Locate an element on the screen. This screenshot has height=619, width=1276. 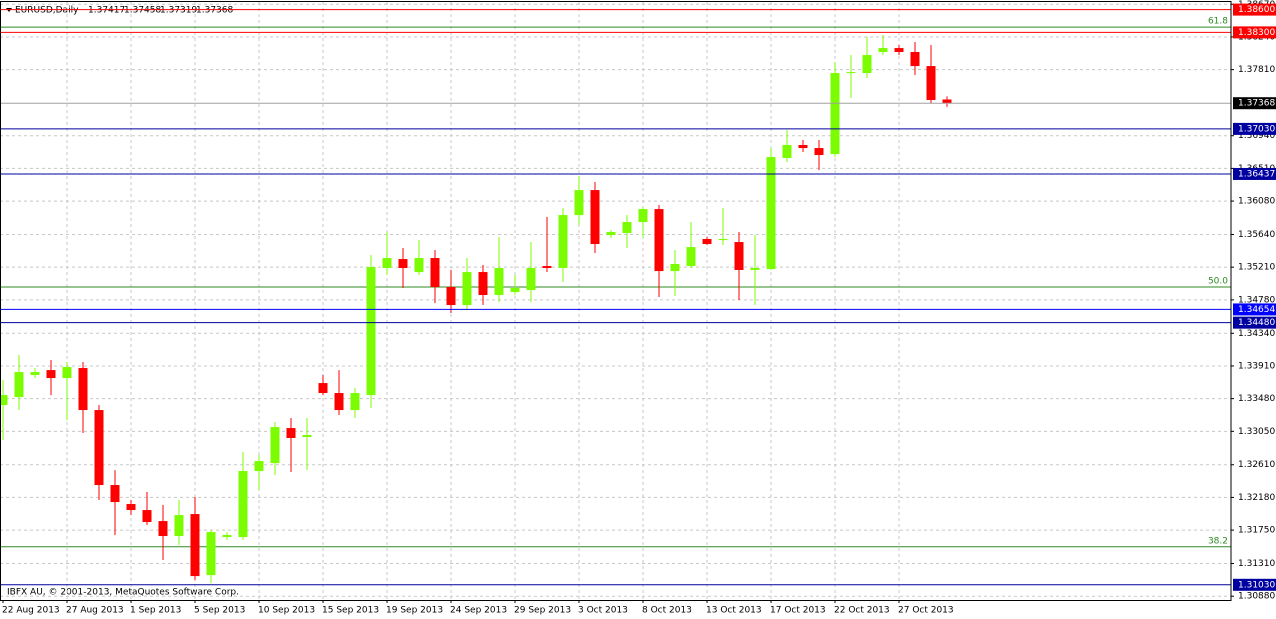
current-price-box is located at coordinates (1254, 103).